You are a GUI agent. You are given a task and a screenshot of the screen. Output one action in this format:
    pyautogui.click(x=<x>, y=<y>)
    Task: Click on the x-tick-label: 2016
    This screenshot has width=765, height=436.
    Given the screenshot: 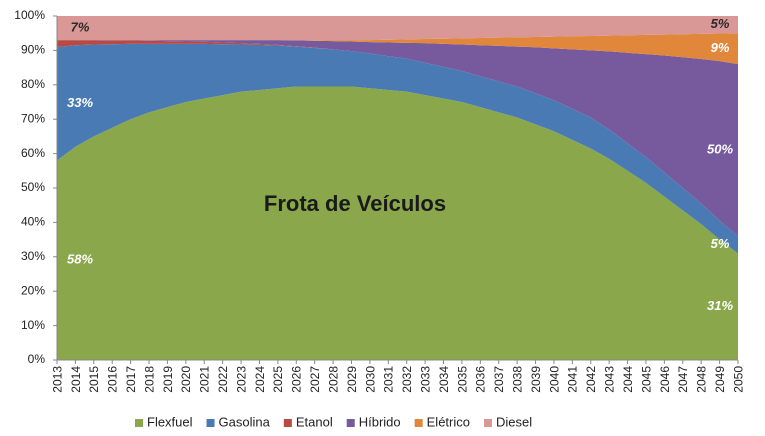 What is the action you would take?
    pyautogui.click(x=113, y=379)
    